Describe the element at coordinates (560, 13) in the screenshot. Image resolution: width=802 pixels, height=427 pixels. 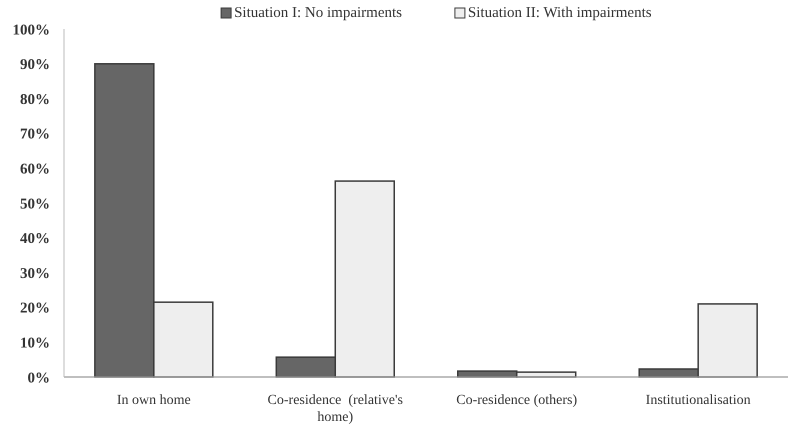
I see `legend-label: Situation II: With impairments` at that location.